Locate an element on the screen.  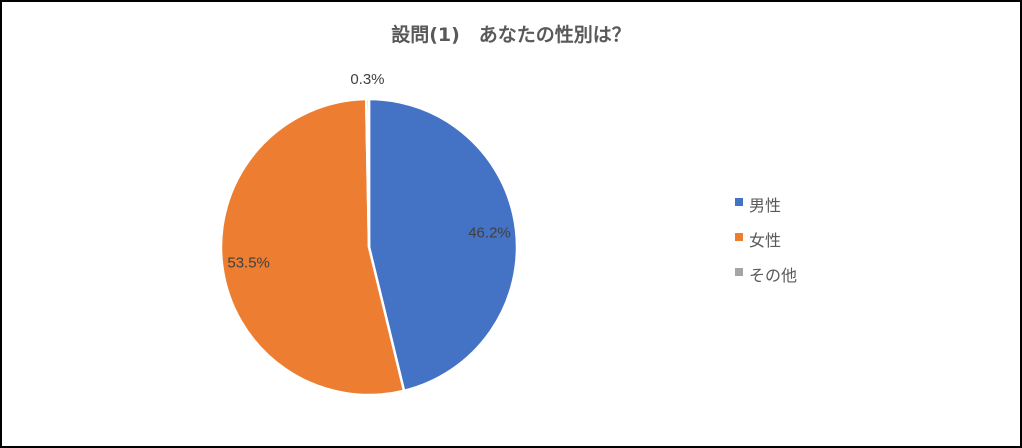
legend-item-other: その他 is located at coordinates (766, 279).